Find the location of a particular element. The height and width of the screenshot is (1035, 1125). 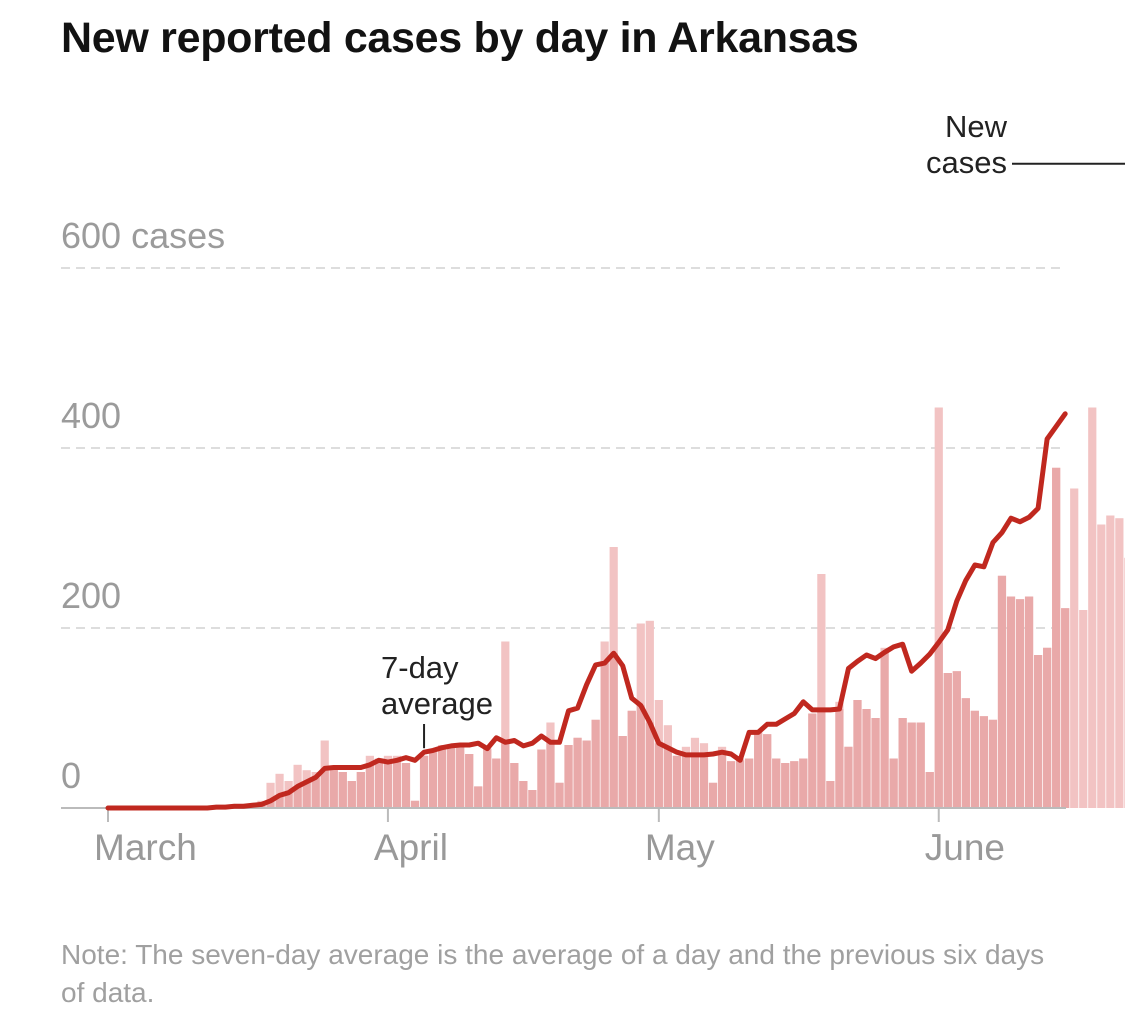

x-tick-label: June is located at coordinates (965, 847).